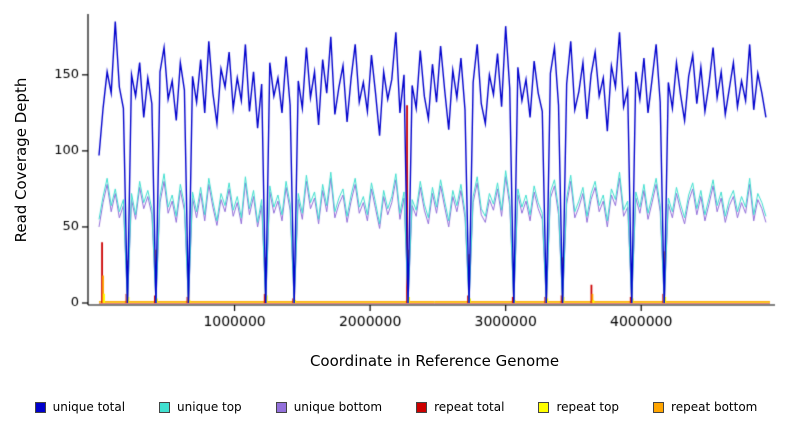 The height and width of the screenshot is (432, 792). What do you see at coordinates (422, 407) in the screenshot?
I see `legend-swatch-repeat-total` at bounding box center [422, 407].